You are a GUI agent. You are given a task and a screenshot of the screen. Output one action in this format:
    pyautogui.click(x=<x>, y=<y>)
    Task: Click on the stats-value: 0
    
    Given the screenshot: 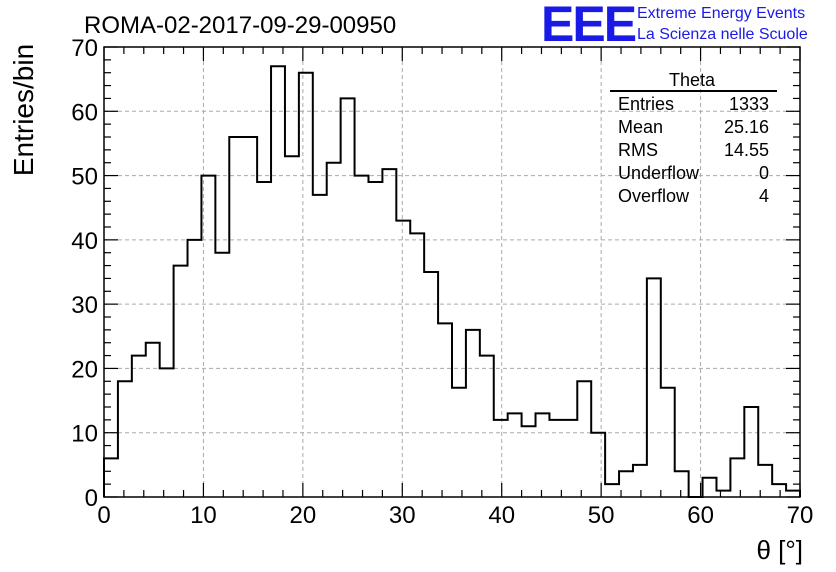 What is the action you would take?
    pyautogui.click(x=764, y=173)
    